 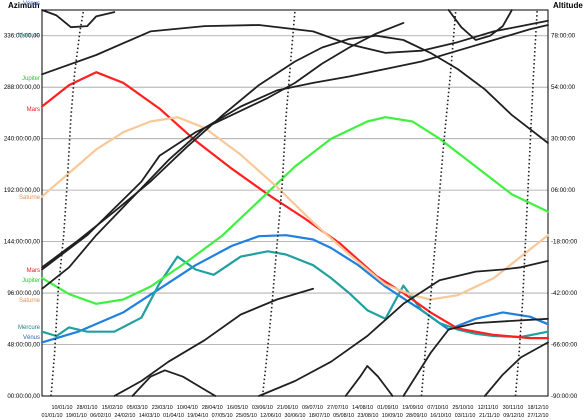 I want to click on y-right-tick-label: -90:00:00, so click(x=564, y=396).